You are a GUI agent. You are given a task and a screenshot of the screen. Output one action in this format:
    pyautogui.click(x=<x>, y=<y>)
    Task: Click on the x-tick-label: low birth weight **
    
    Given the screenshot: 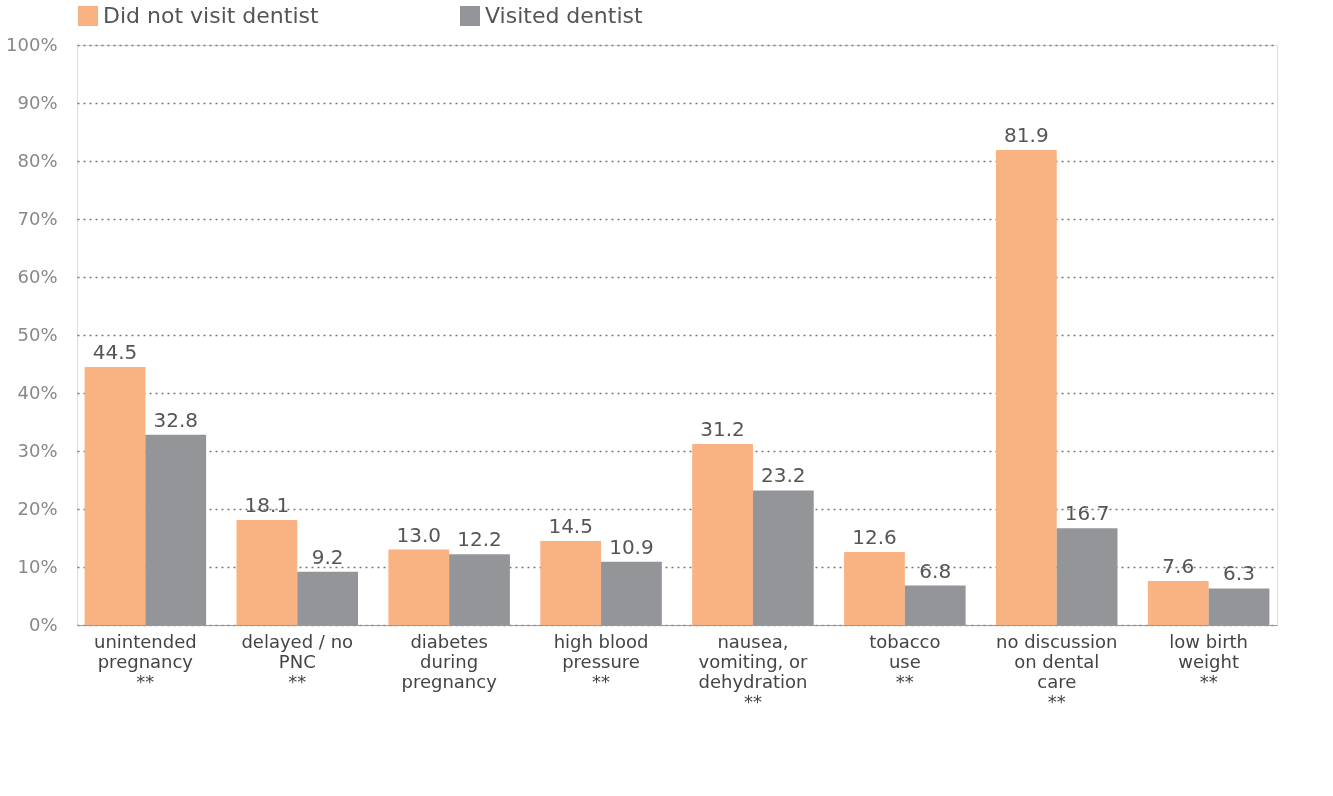 What is the action you would take?
    pyautogui.click(x=1209, y=661)
    